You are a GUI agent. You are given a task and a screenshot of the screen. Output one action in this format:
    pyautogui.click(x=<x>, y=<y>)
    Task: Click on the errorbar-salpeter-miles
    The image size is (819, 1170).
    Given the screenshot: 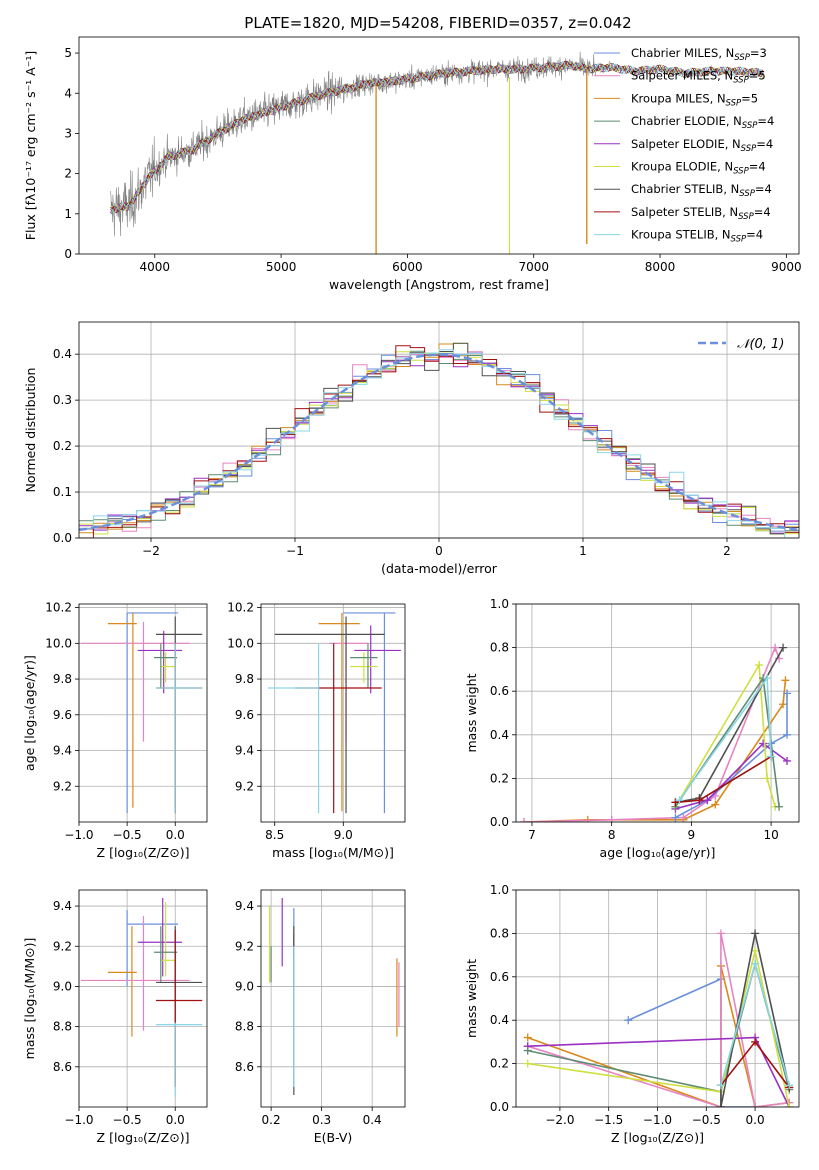 What is the action you would take?
    pyautogui.click(x=135, y=681)
    